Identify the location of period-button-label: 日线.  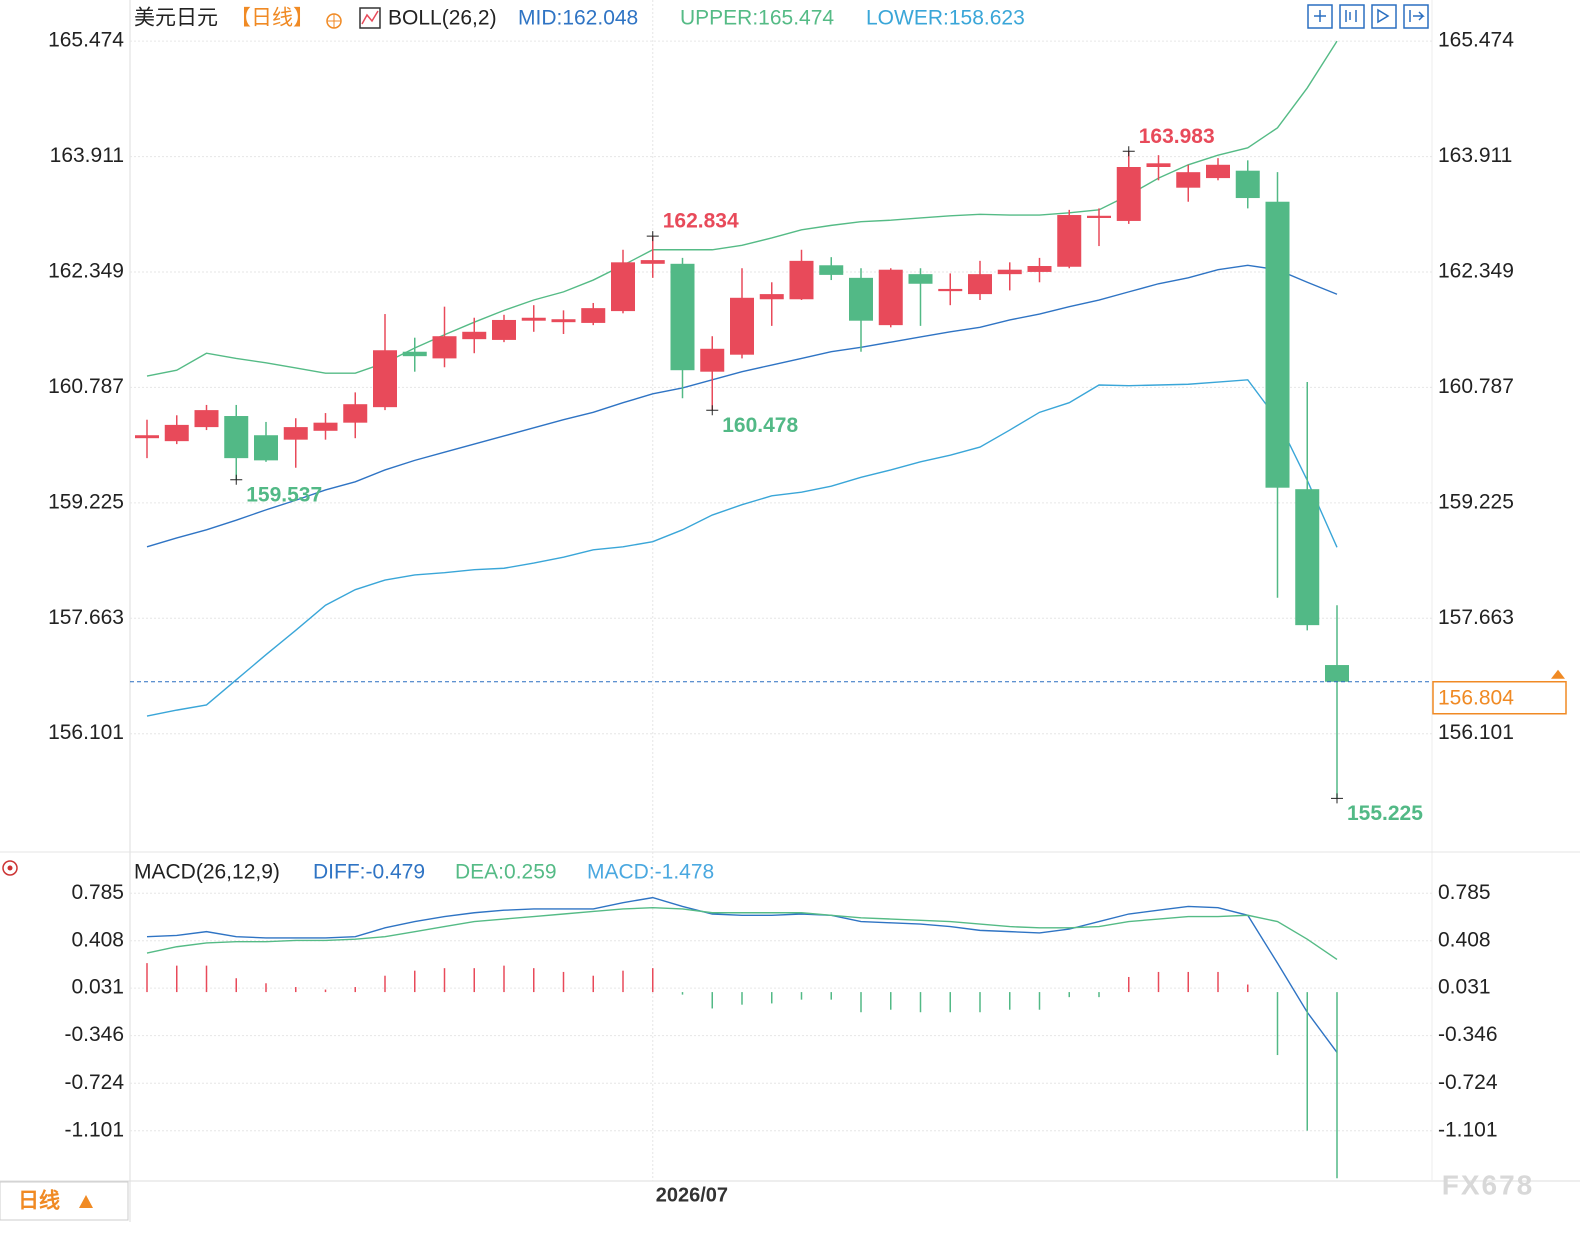
(39, 1201).